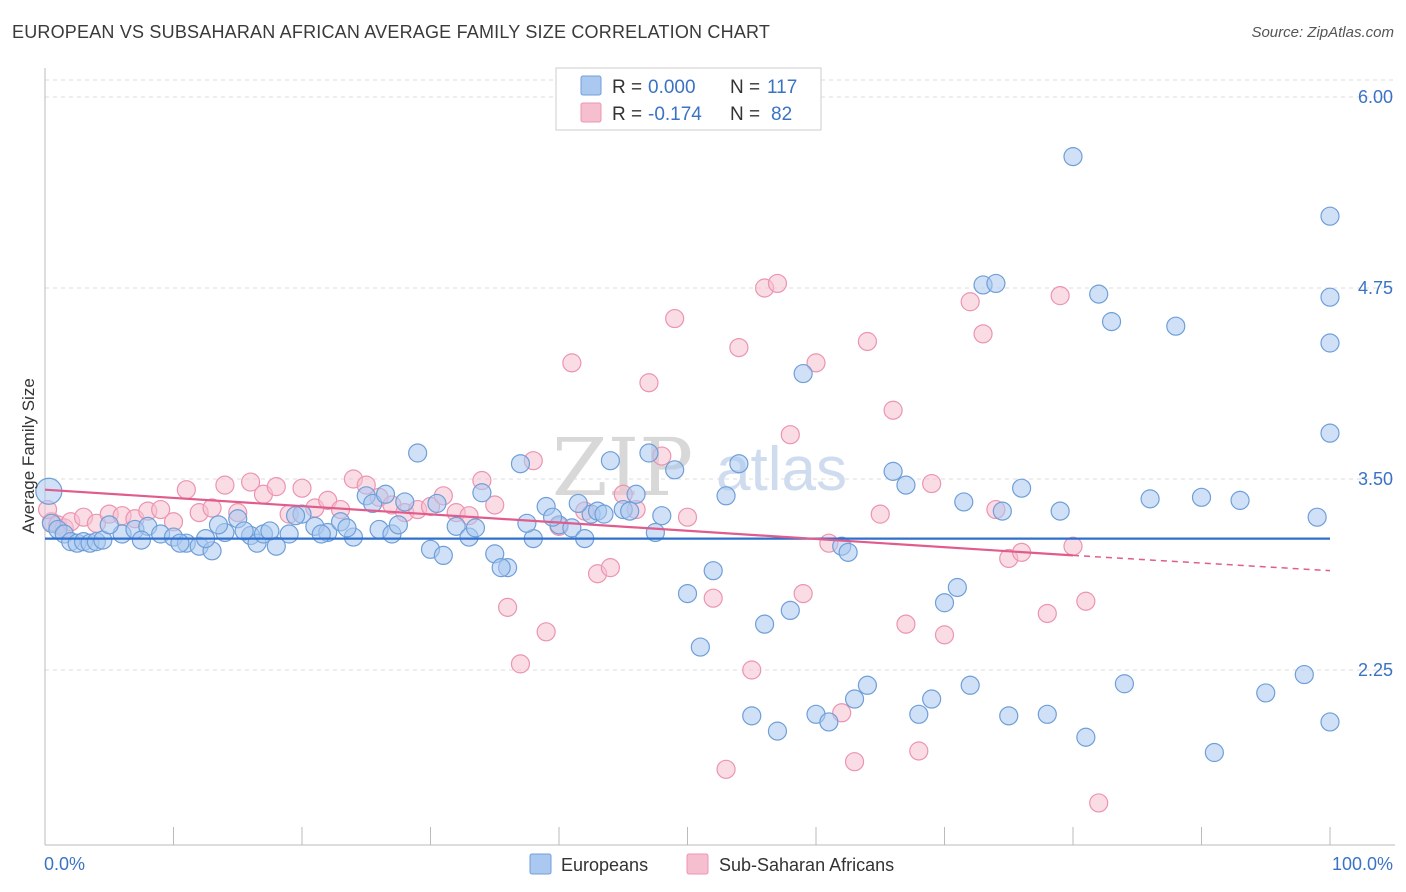 The width and height of the screenshot is (1406, 892). Describe the element at coordinates (28, 456) in the screenshot. I see `y-axis-label: Average Family Size` at that location.